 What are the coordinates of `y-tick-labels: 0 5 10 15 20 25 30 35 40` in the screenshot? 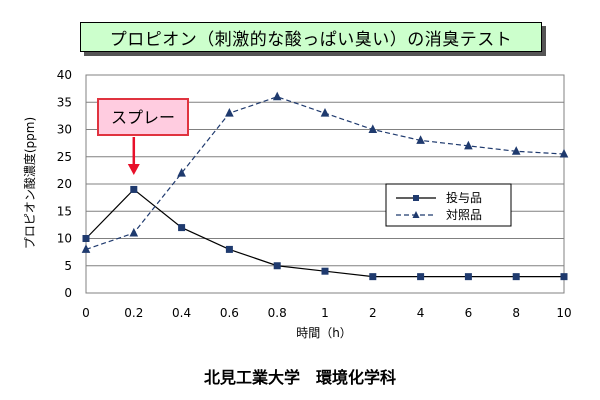 It's located at (64, 184).